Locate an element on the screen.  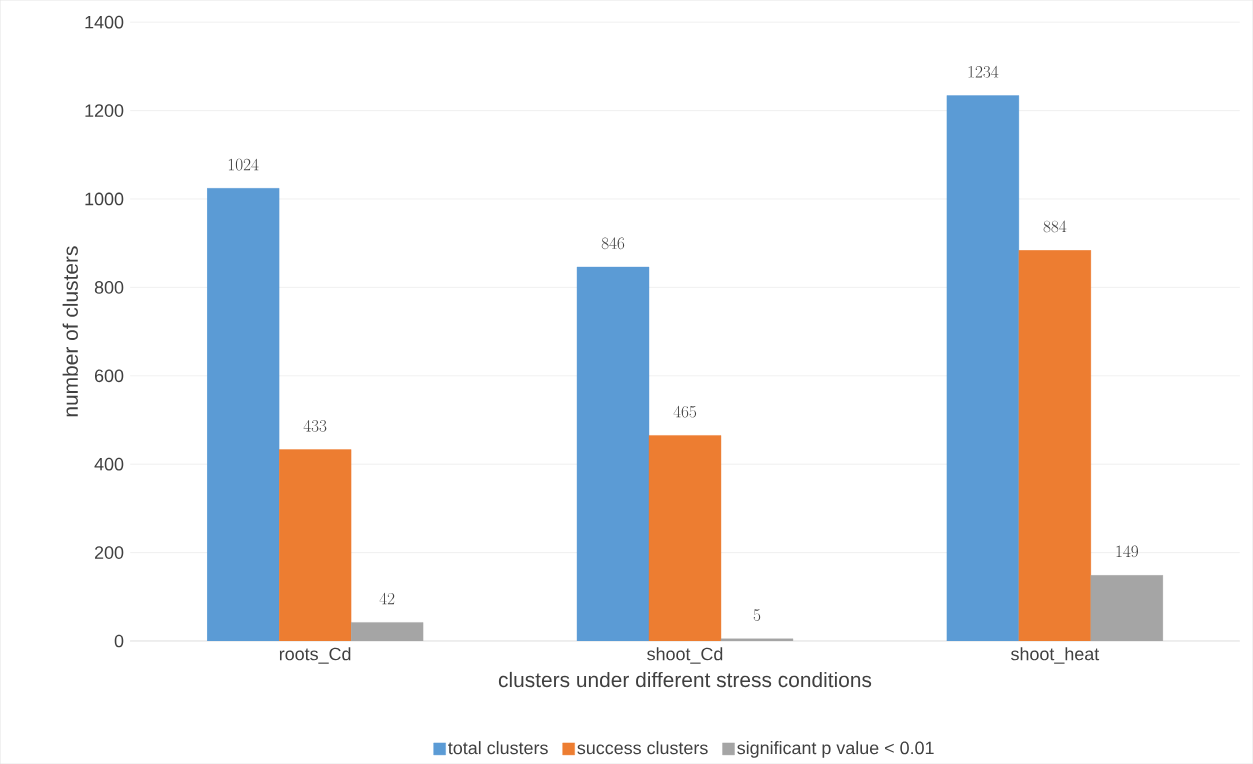
x-tick-label: roots_Cd is located at coordinates (315, 655).